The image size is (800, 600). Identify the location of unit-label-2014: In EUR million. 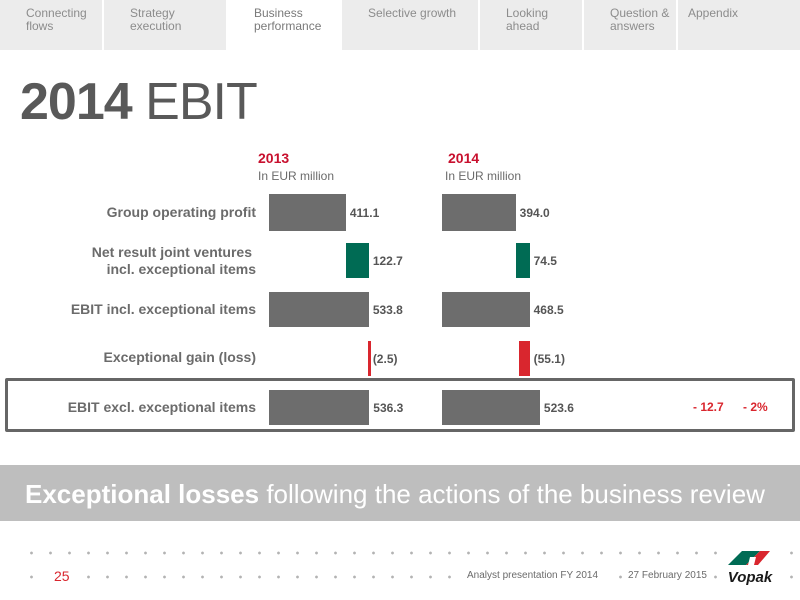
(483, 176).